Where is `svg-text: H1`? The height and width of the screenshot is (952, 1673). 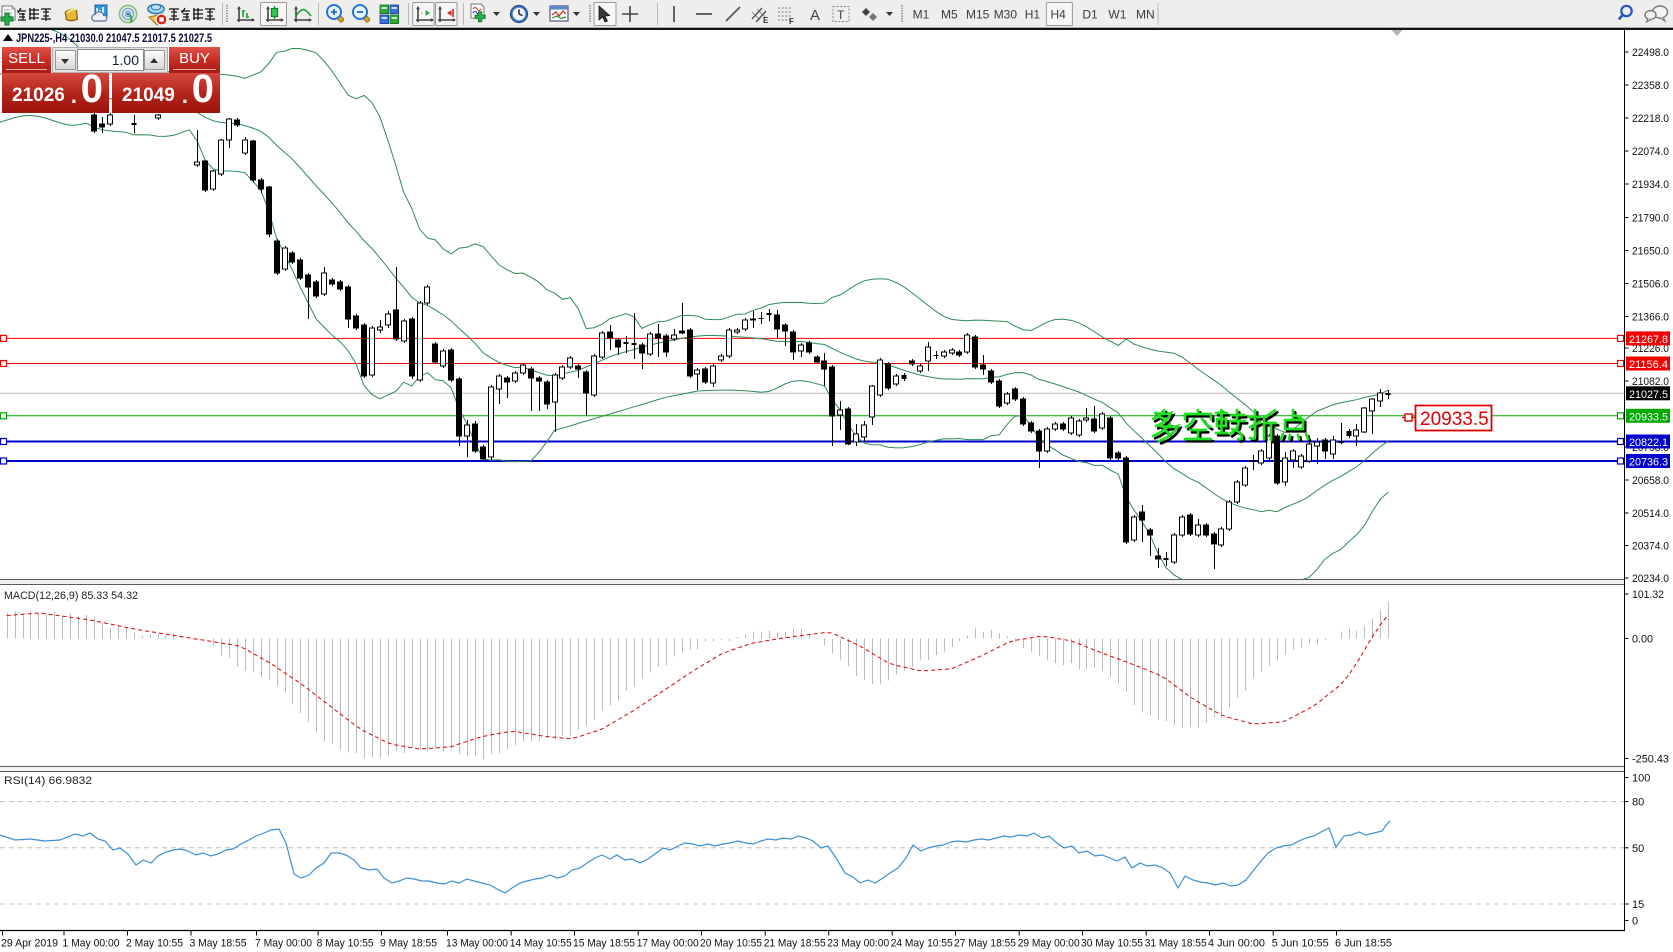 svg-text: H1 is located at coordinates (1033, 15).